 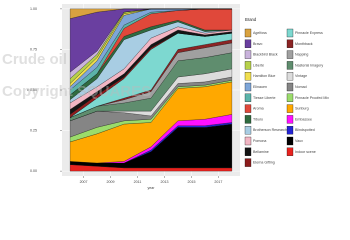 I want to click on x-tick-label: 2009, so click(x=111, y=182).